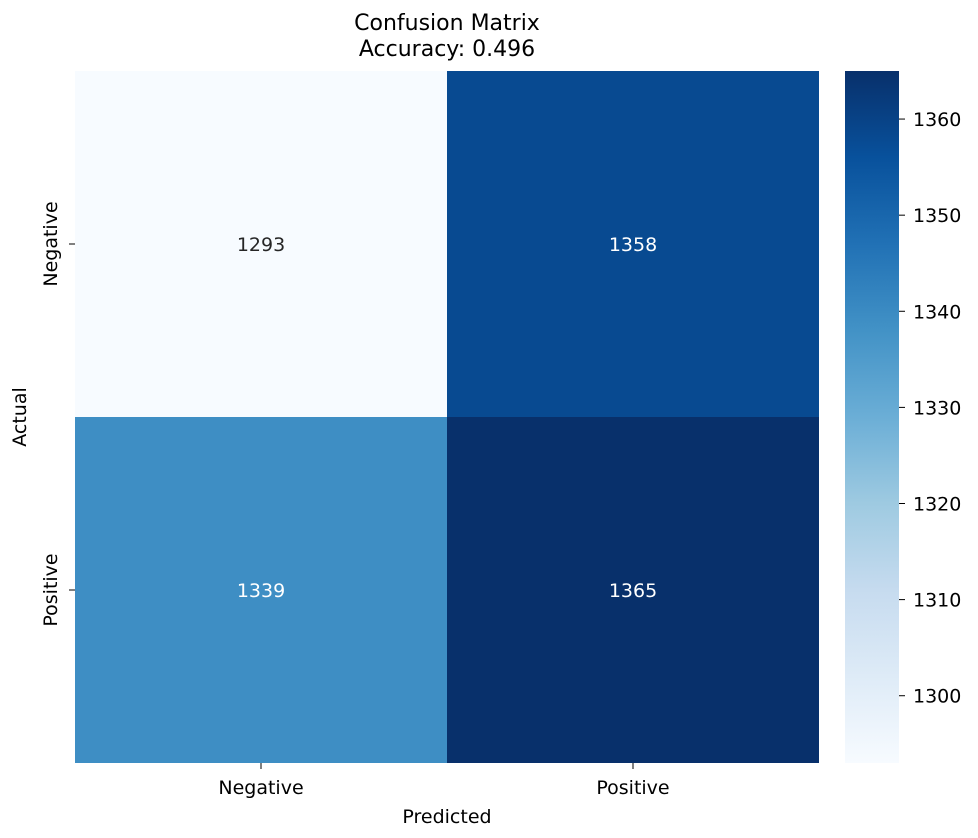 The height and width of the screenshot is (838, 978). What do you see at coordinates (937, 312) in the screenshot?
I see `colorbar-tick-label: 1340` at bounding box center [937, 312].